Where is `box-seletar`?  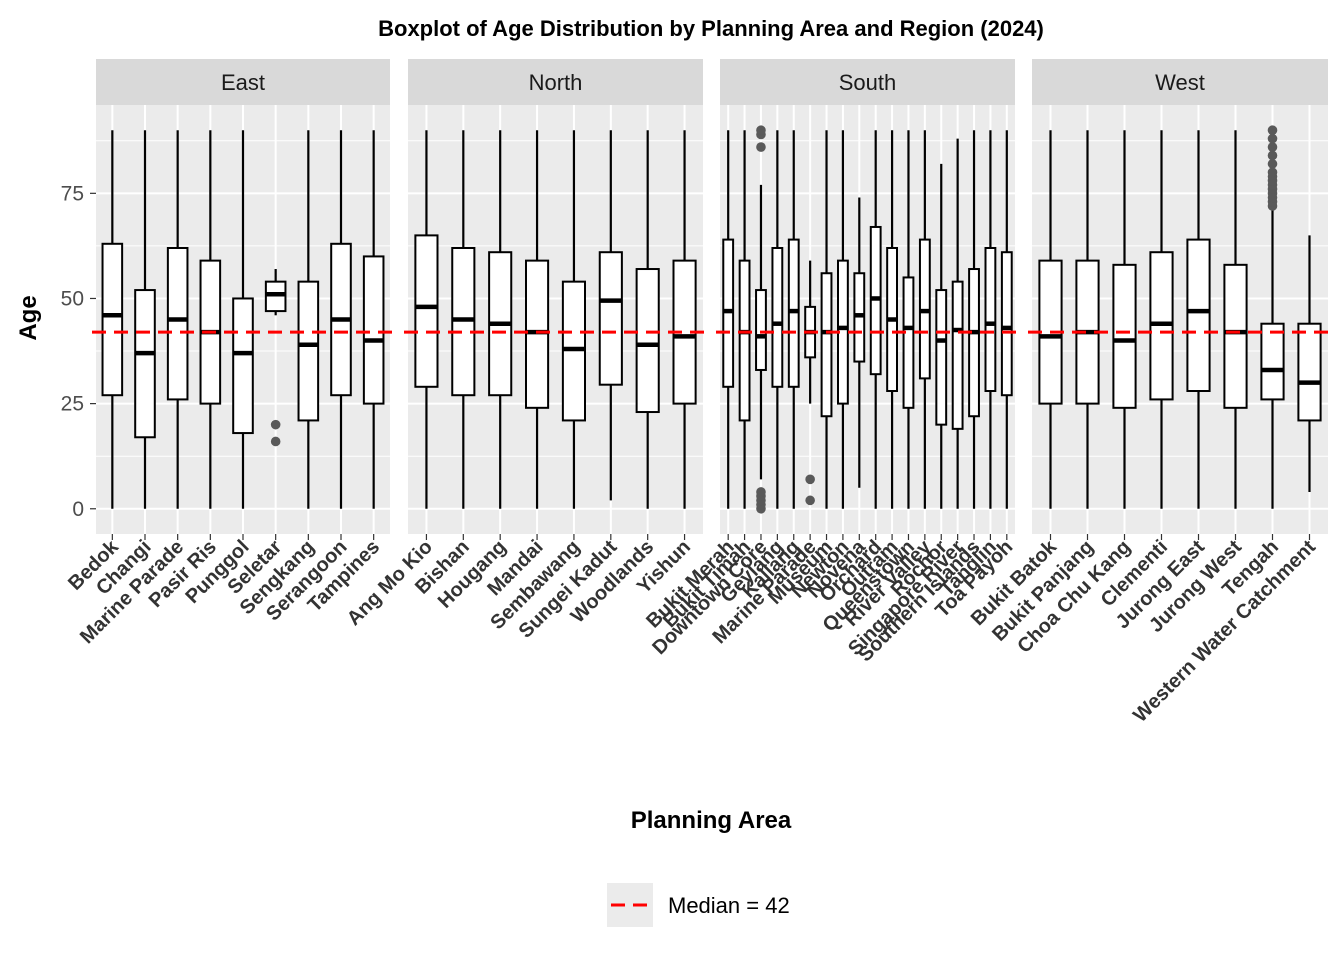 box-seletar is located at coordinates (275, 358).